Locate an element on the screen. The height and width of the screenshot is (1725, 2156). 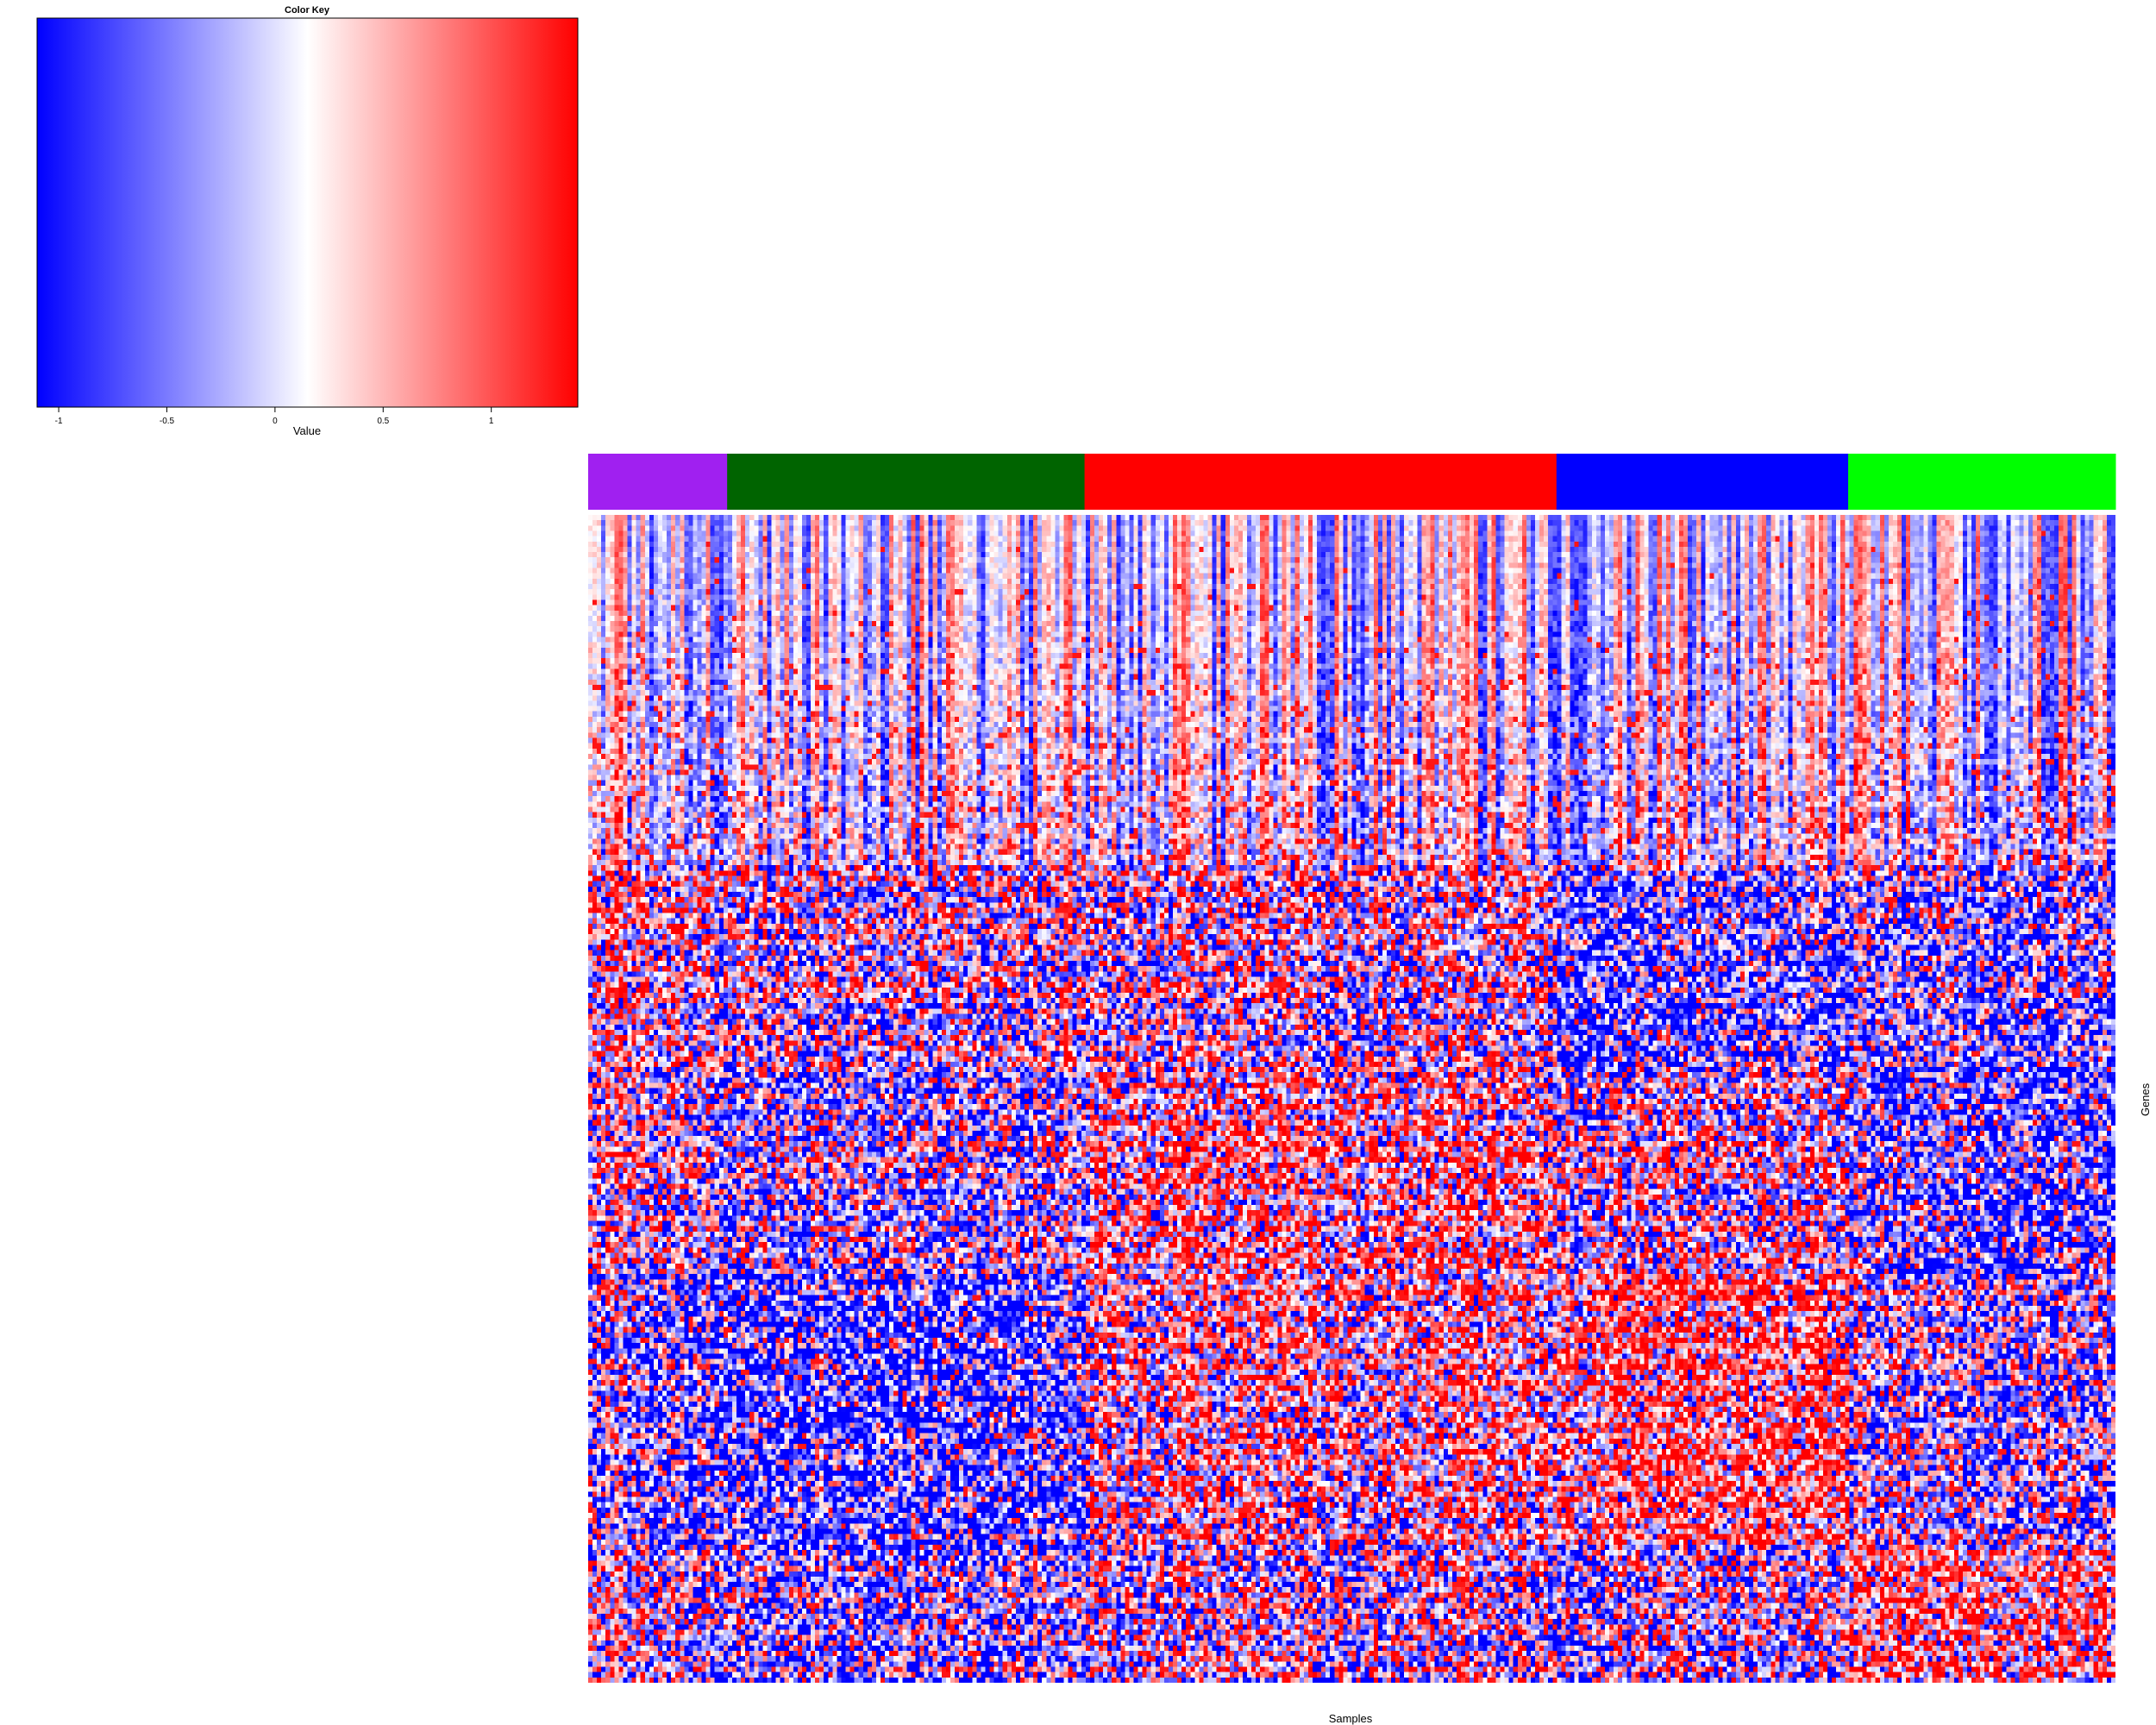
color-key-xlabel: Value is located at coordinates (307, 430).